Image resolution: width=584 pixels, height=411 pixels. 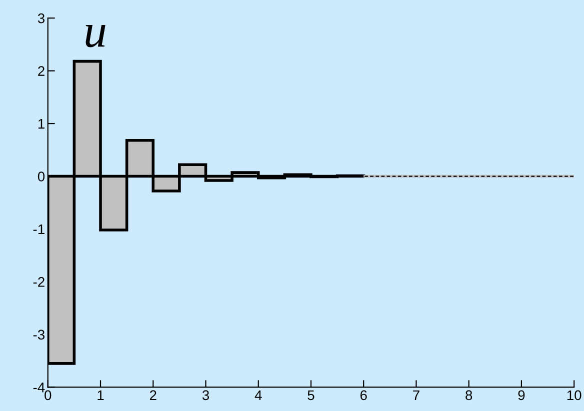 What do you see at coordinates (41, 124) in the screenshot?
I see `y-tick-label: 1` at bounding box center [41, 124].